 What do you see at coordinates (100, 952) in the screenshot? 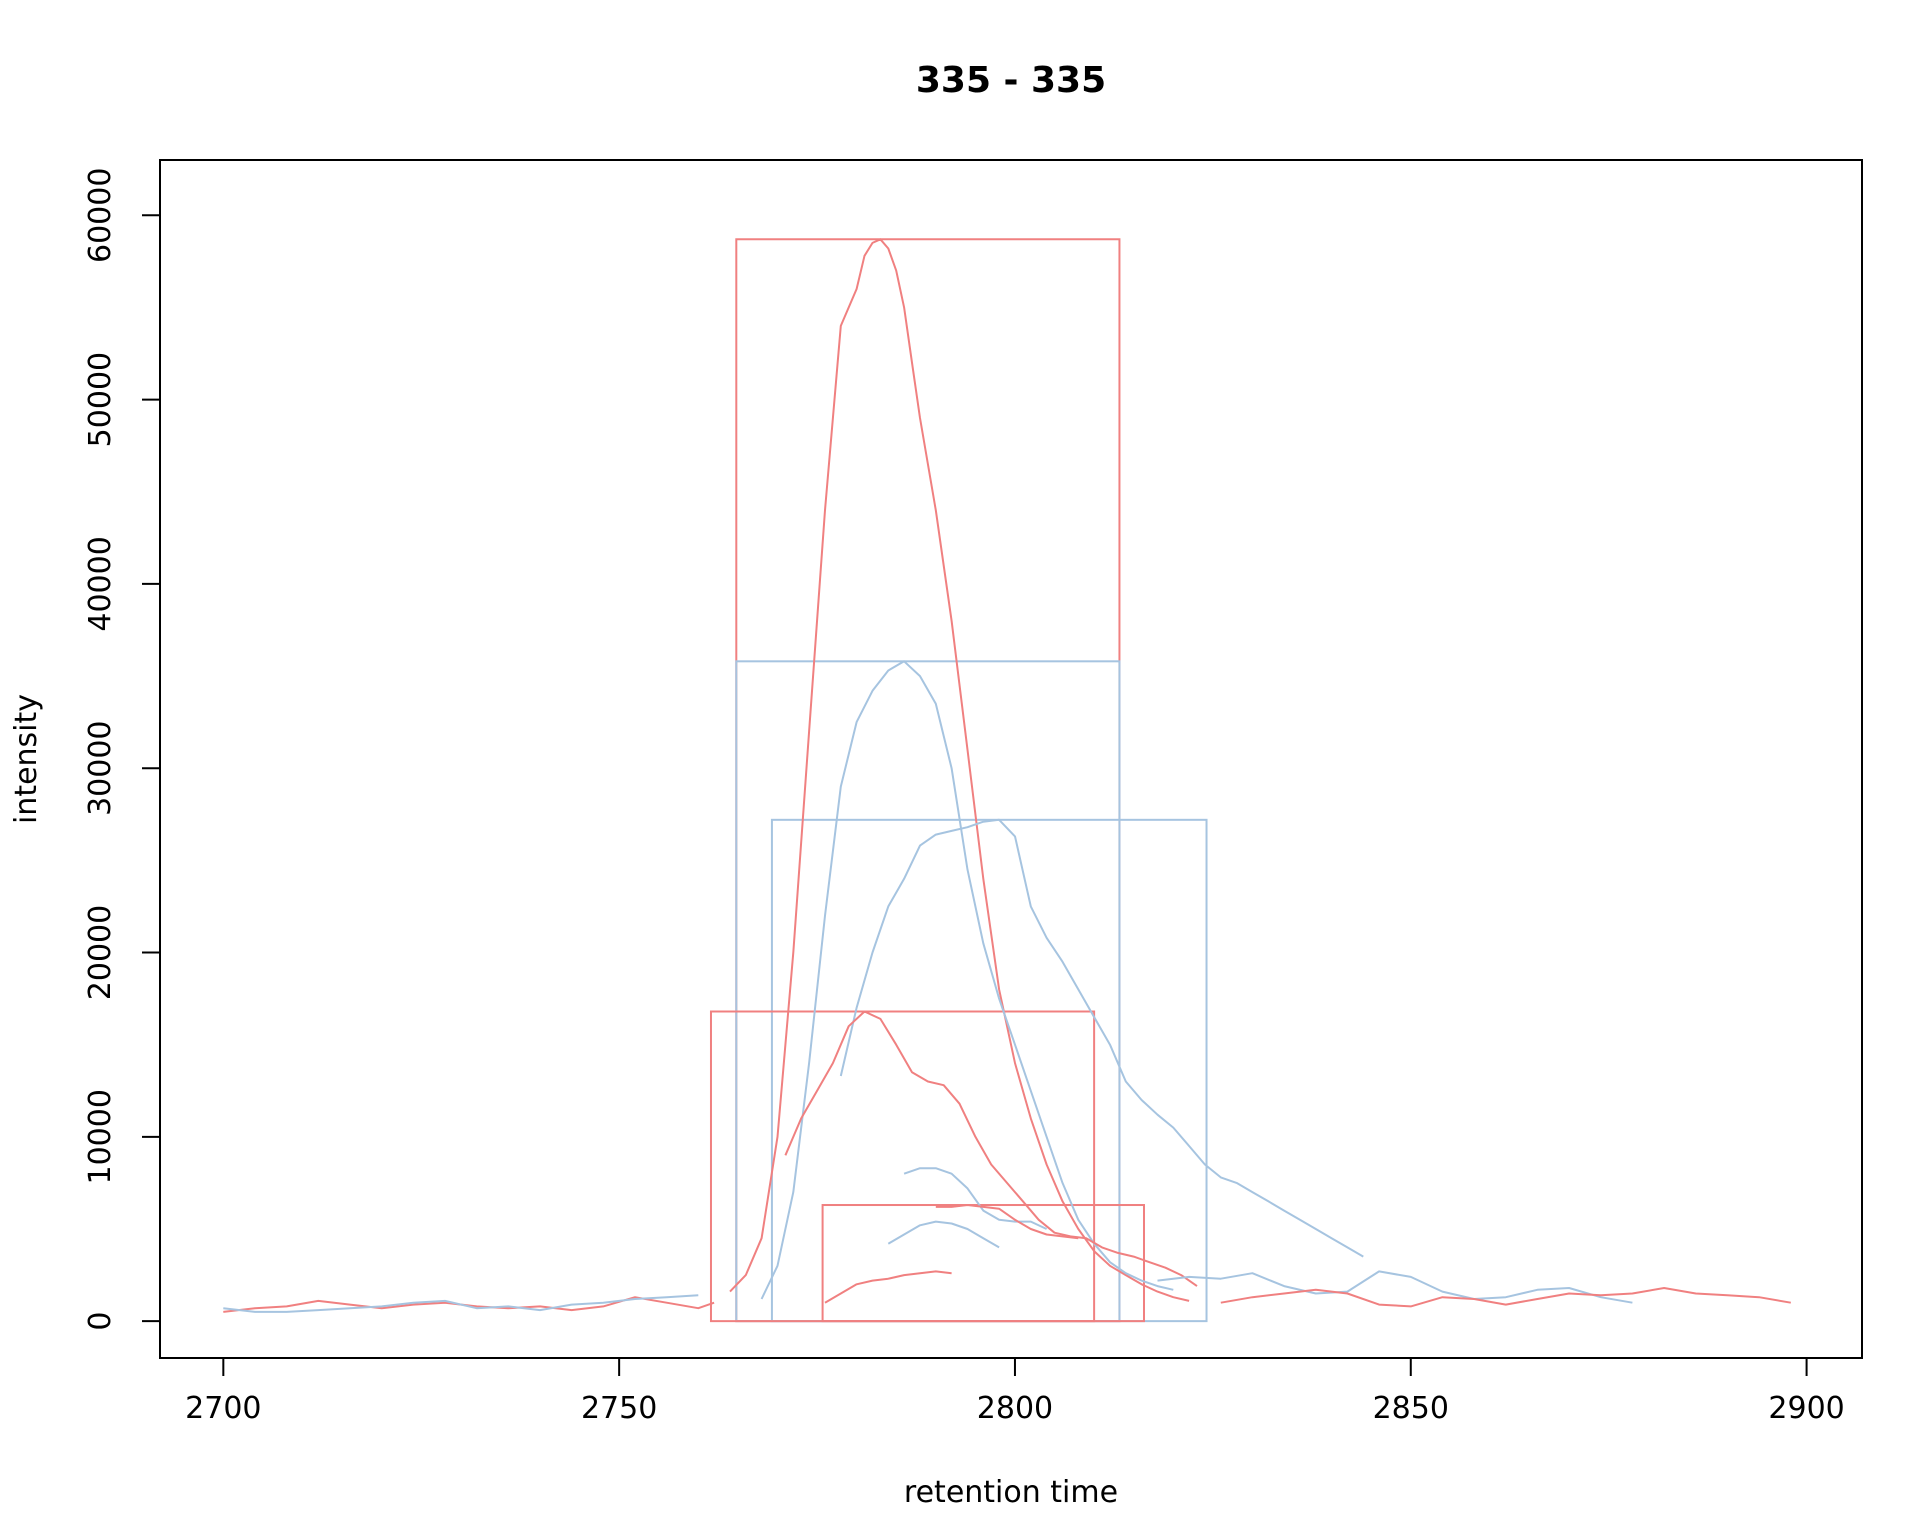
I see `y-tick-label-2: 20000` at bounding box center [100, 952].